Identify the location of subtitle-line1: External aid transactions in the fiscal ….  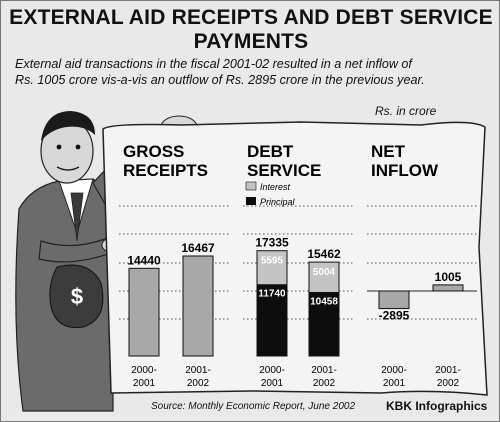
(213, 64).